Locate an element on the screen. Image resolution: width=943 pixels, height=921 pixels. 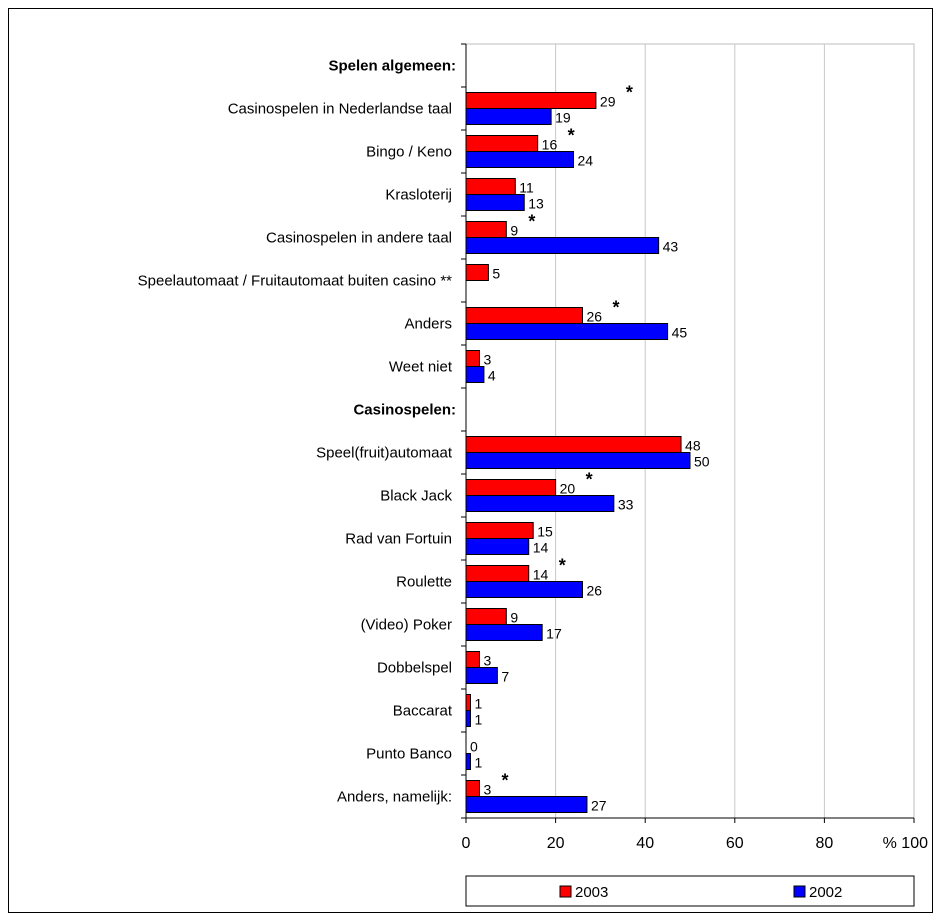
x-tick-label: 0 is located at coordinates (466, 843).